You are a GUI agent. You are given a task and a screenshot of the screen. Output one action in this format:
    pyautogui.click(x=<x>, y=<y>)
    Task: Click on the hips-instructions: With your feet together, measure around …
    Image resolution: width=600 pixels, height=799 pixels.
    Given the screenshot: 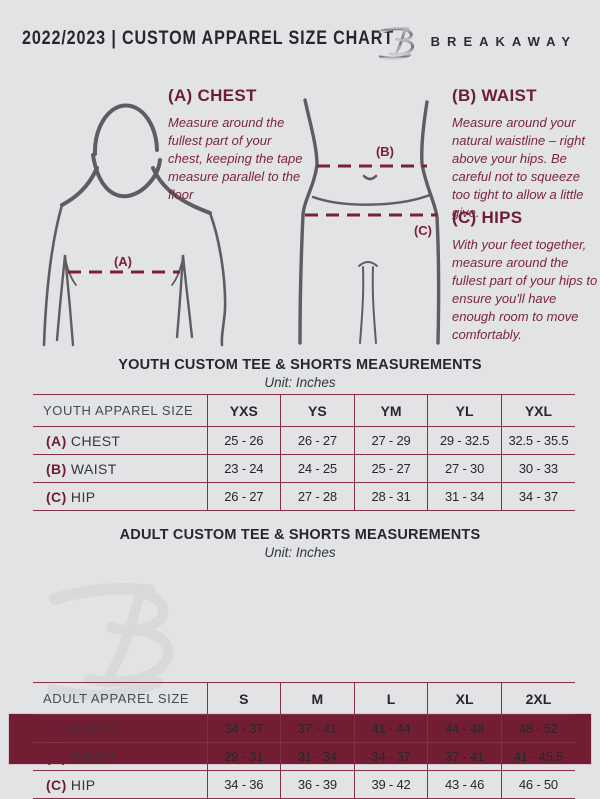 What is the action you would take?
    pyautogui.click(x=525, y=289)
    